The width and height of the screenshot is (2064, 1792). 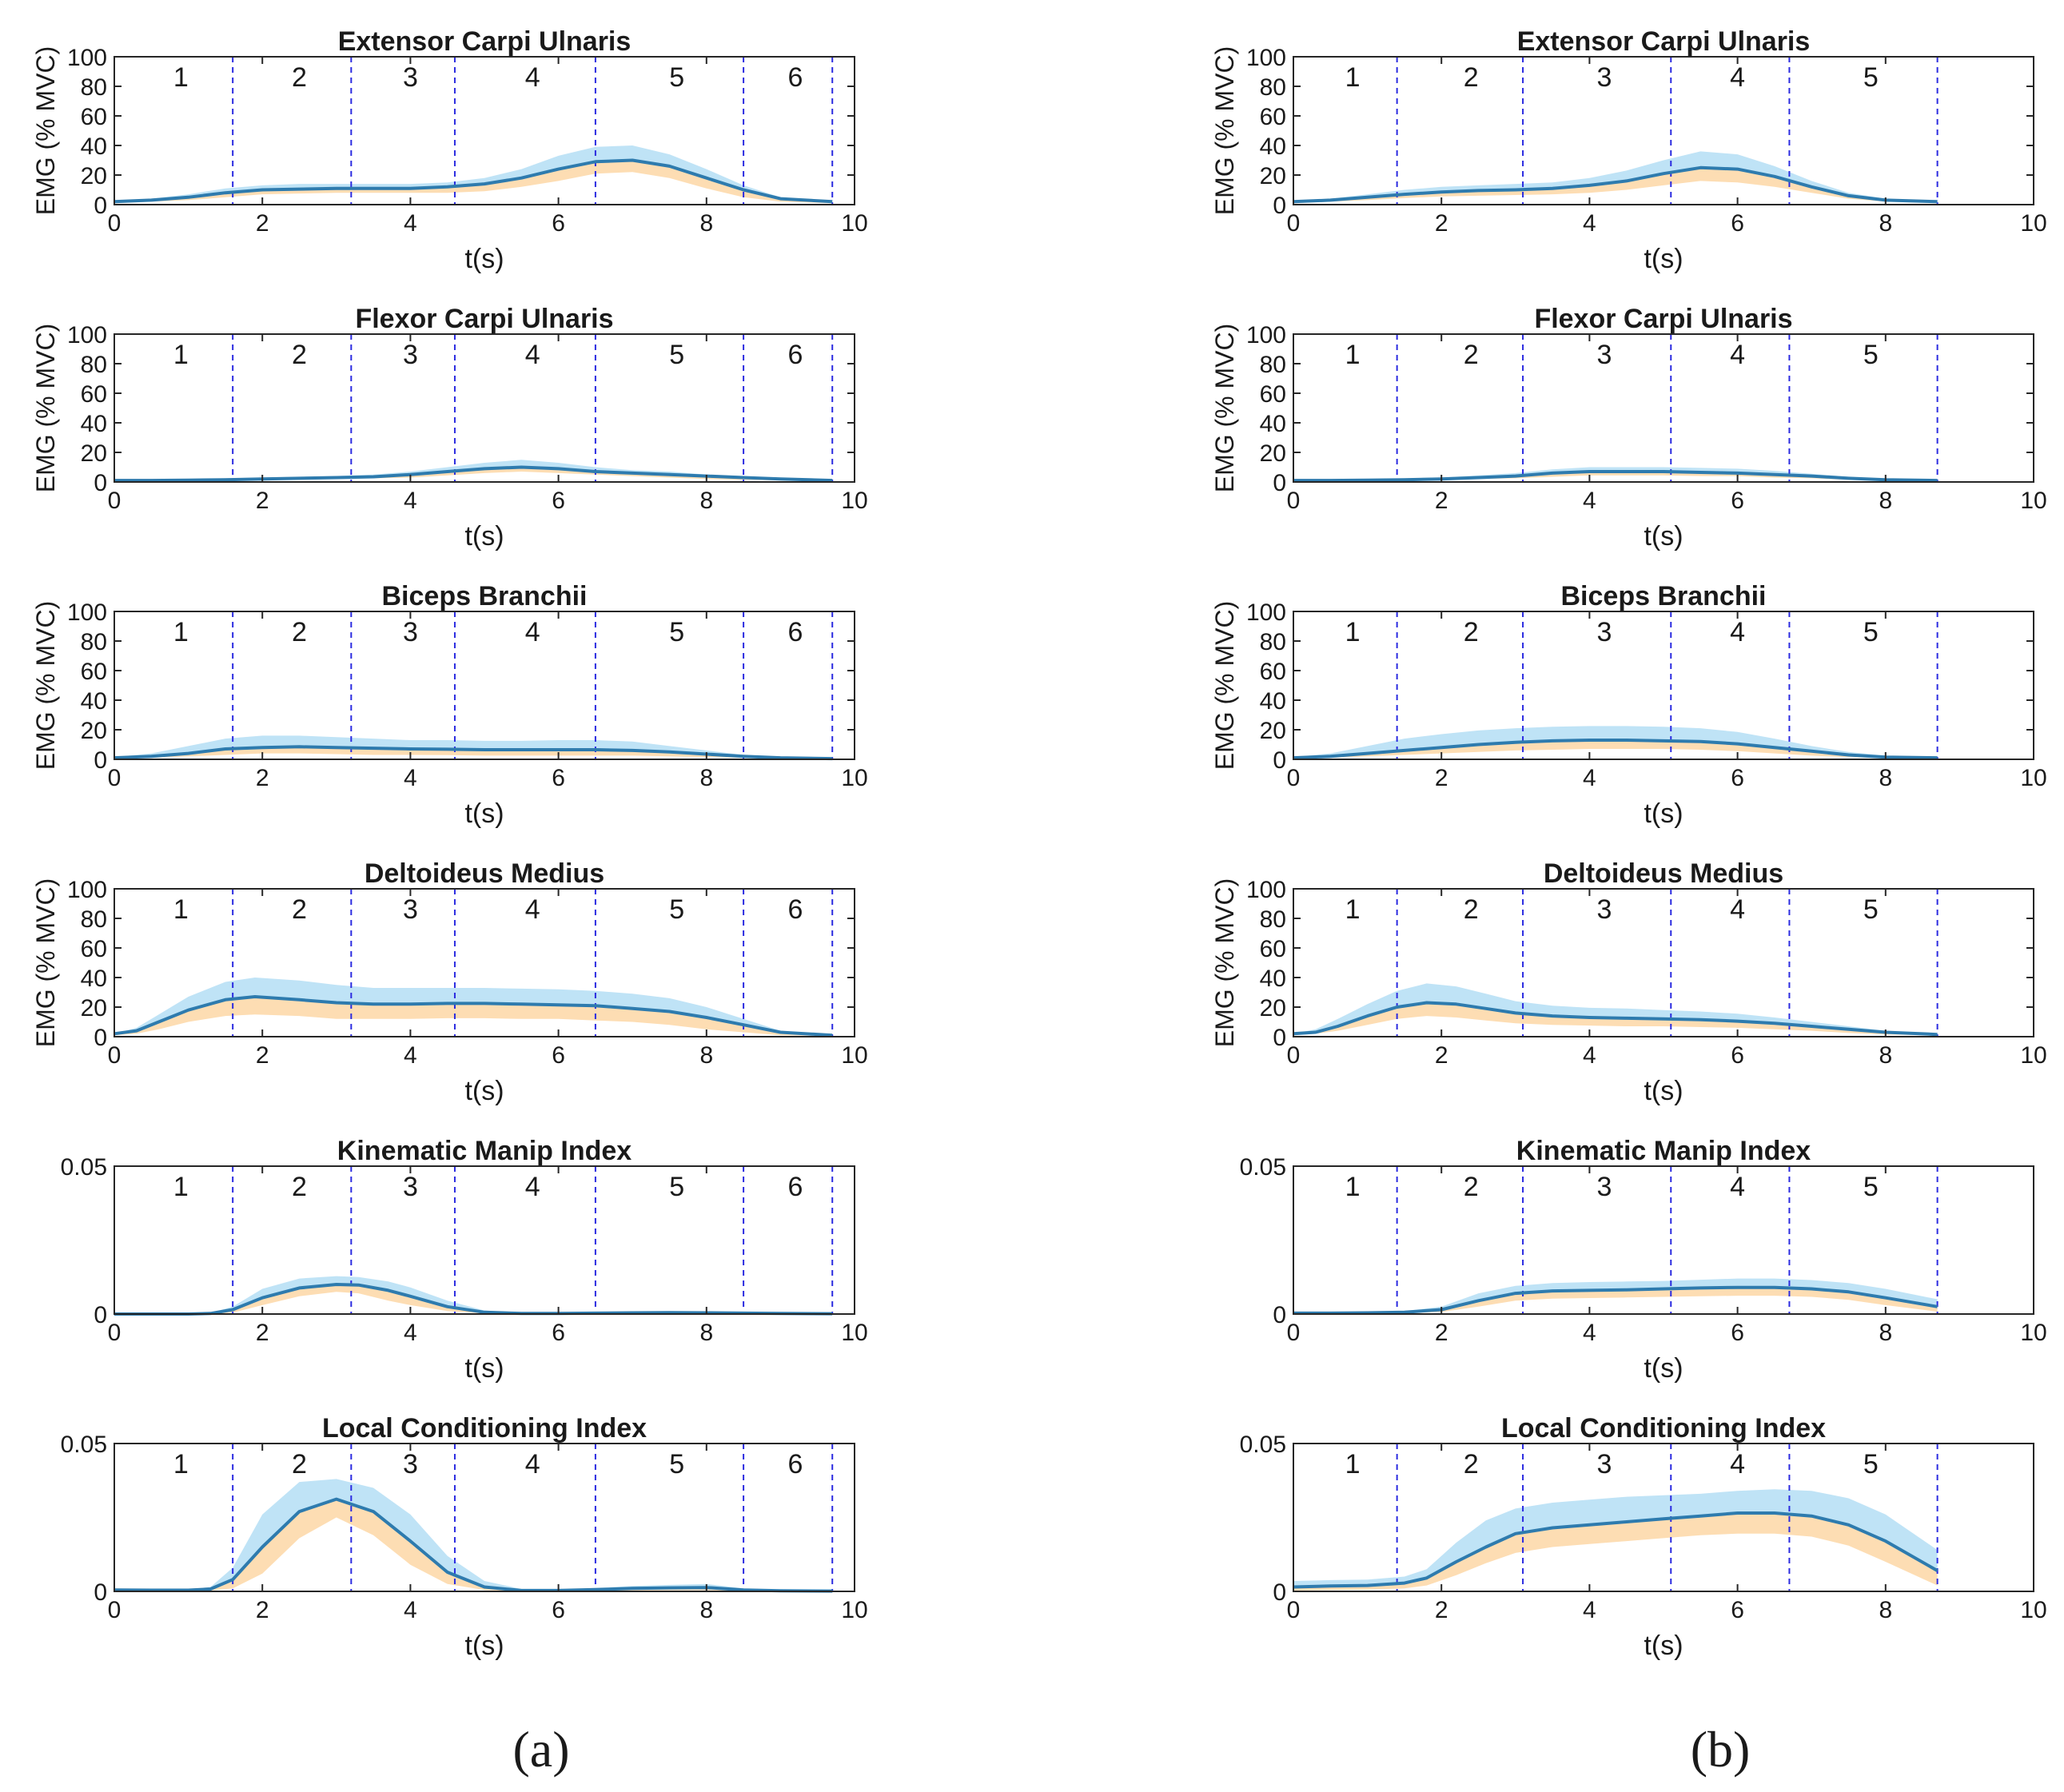 What do you see at coordinates (1273, 87) in the screenshot?
I see `y-tick-label: 80` at bounding box center [1273, 87].